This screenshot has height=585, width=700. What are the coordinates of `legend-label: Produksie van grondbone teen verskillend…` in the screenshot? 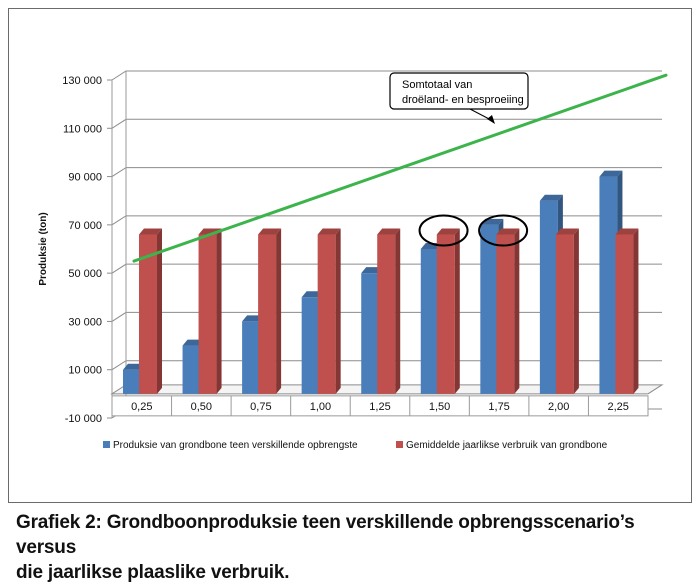 It's located at (235, 445).